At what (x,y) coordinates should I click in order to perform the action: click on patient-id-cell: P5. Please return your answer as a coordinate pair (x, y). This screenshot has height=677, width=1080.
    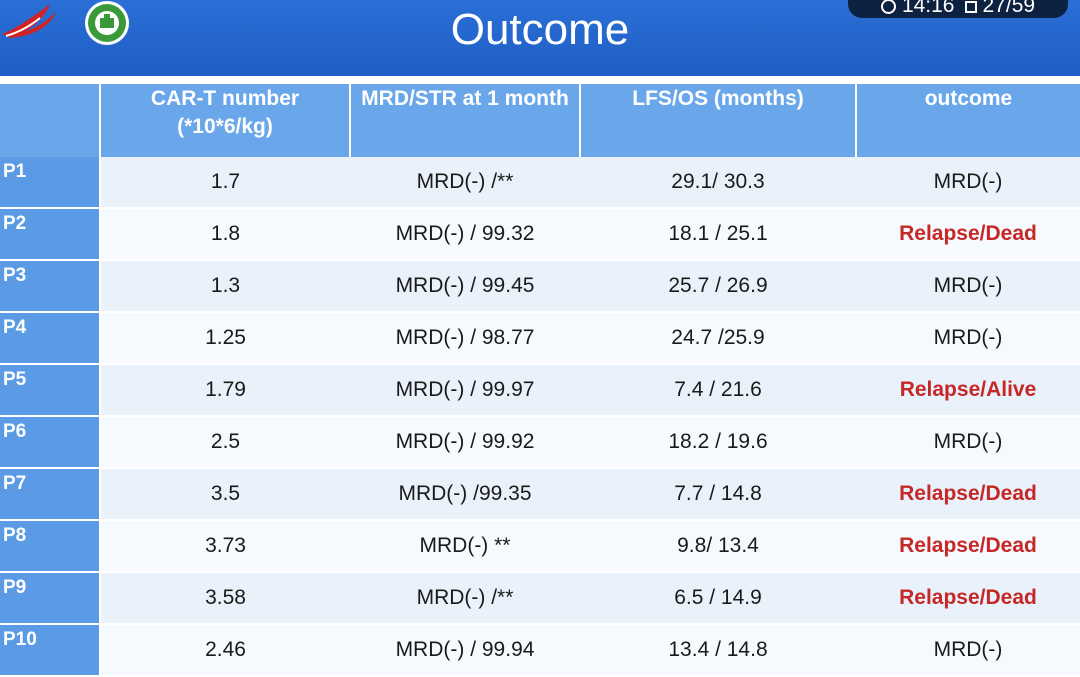
    Looking at the image, I should click on (50, 390).